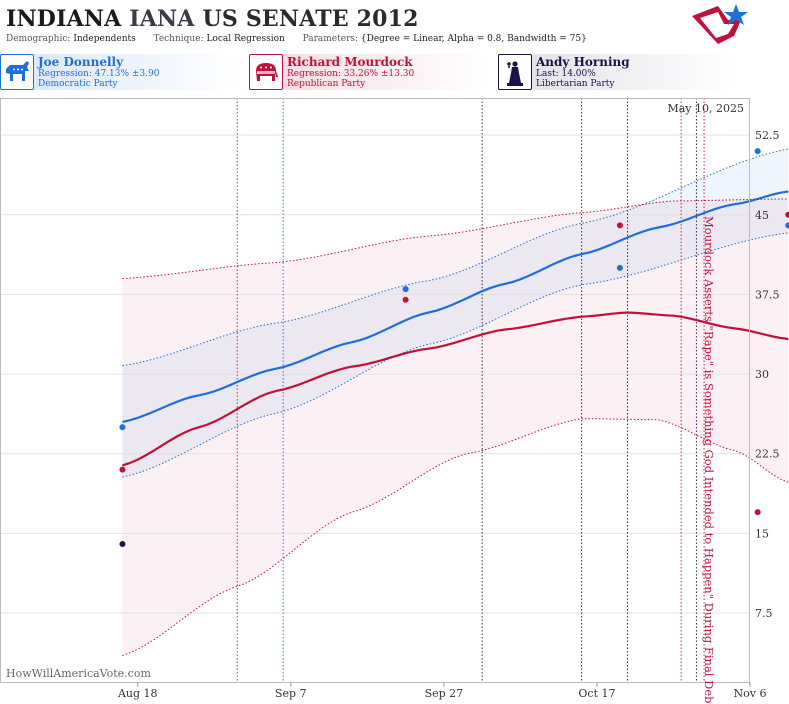 This screenshot has height=704, width=789. I want to click on candidate-last: Last: 14.00%, so click(566, 74).